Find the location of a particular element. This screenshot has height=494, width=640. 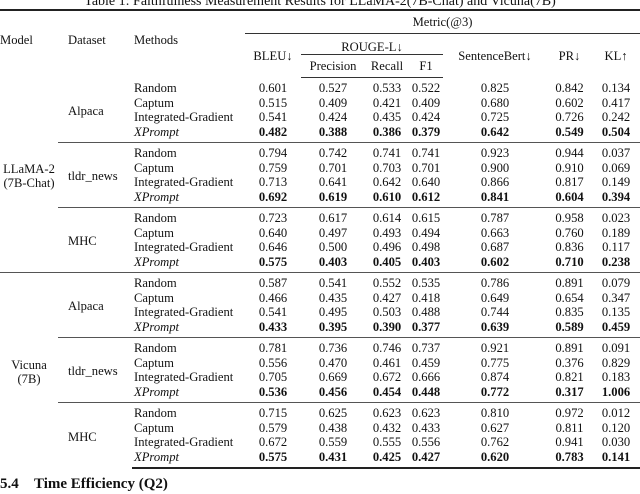

value-sentencebert: 0.866 is located at coordinates (495, 182).